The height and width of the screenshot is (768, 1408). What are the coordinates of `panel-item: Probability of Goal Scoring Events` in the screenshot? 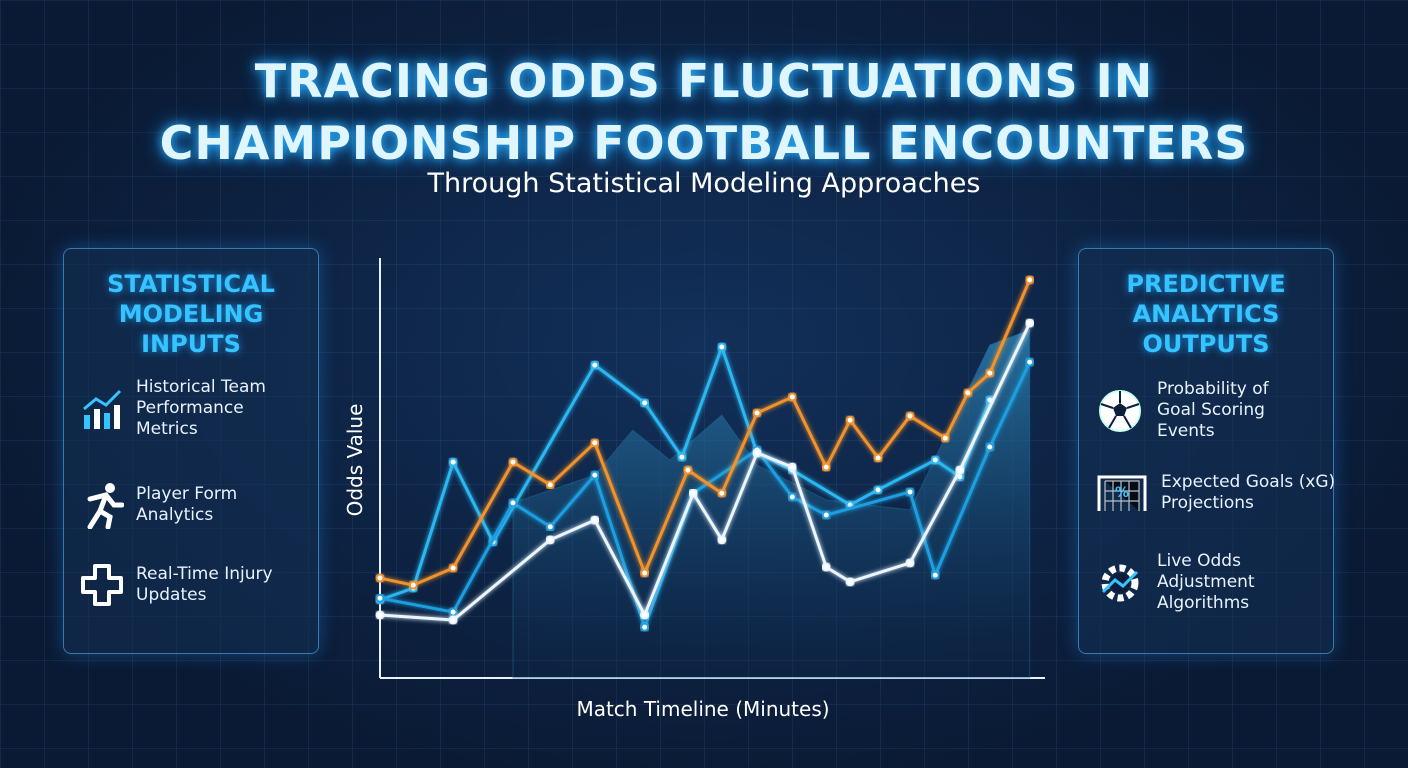 It's located at (1191, 410).